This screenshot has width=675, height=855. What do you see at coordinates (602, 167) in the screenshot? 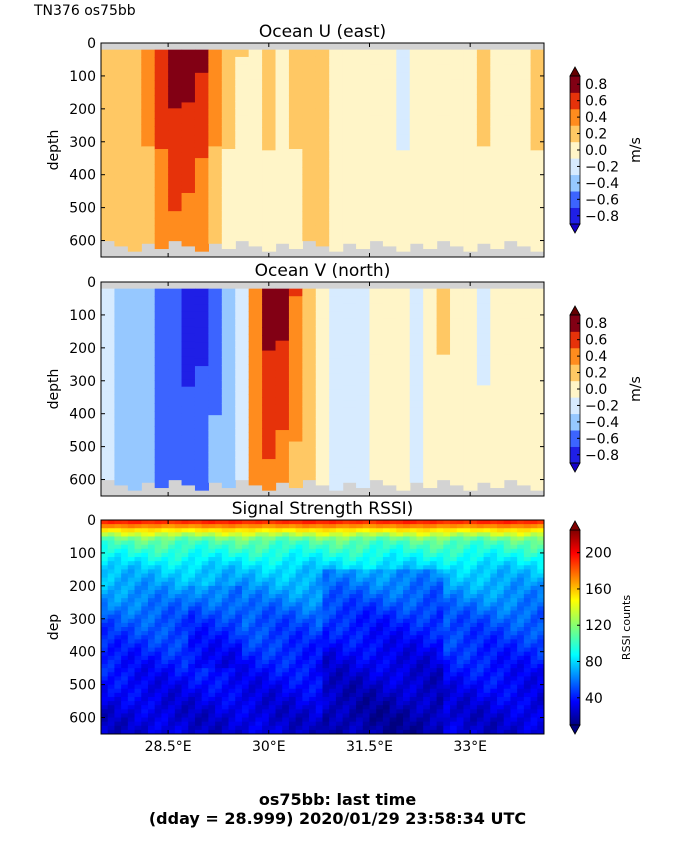
I see `colorbar-tick-label: −0.2` at bounding box center [602, 167].